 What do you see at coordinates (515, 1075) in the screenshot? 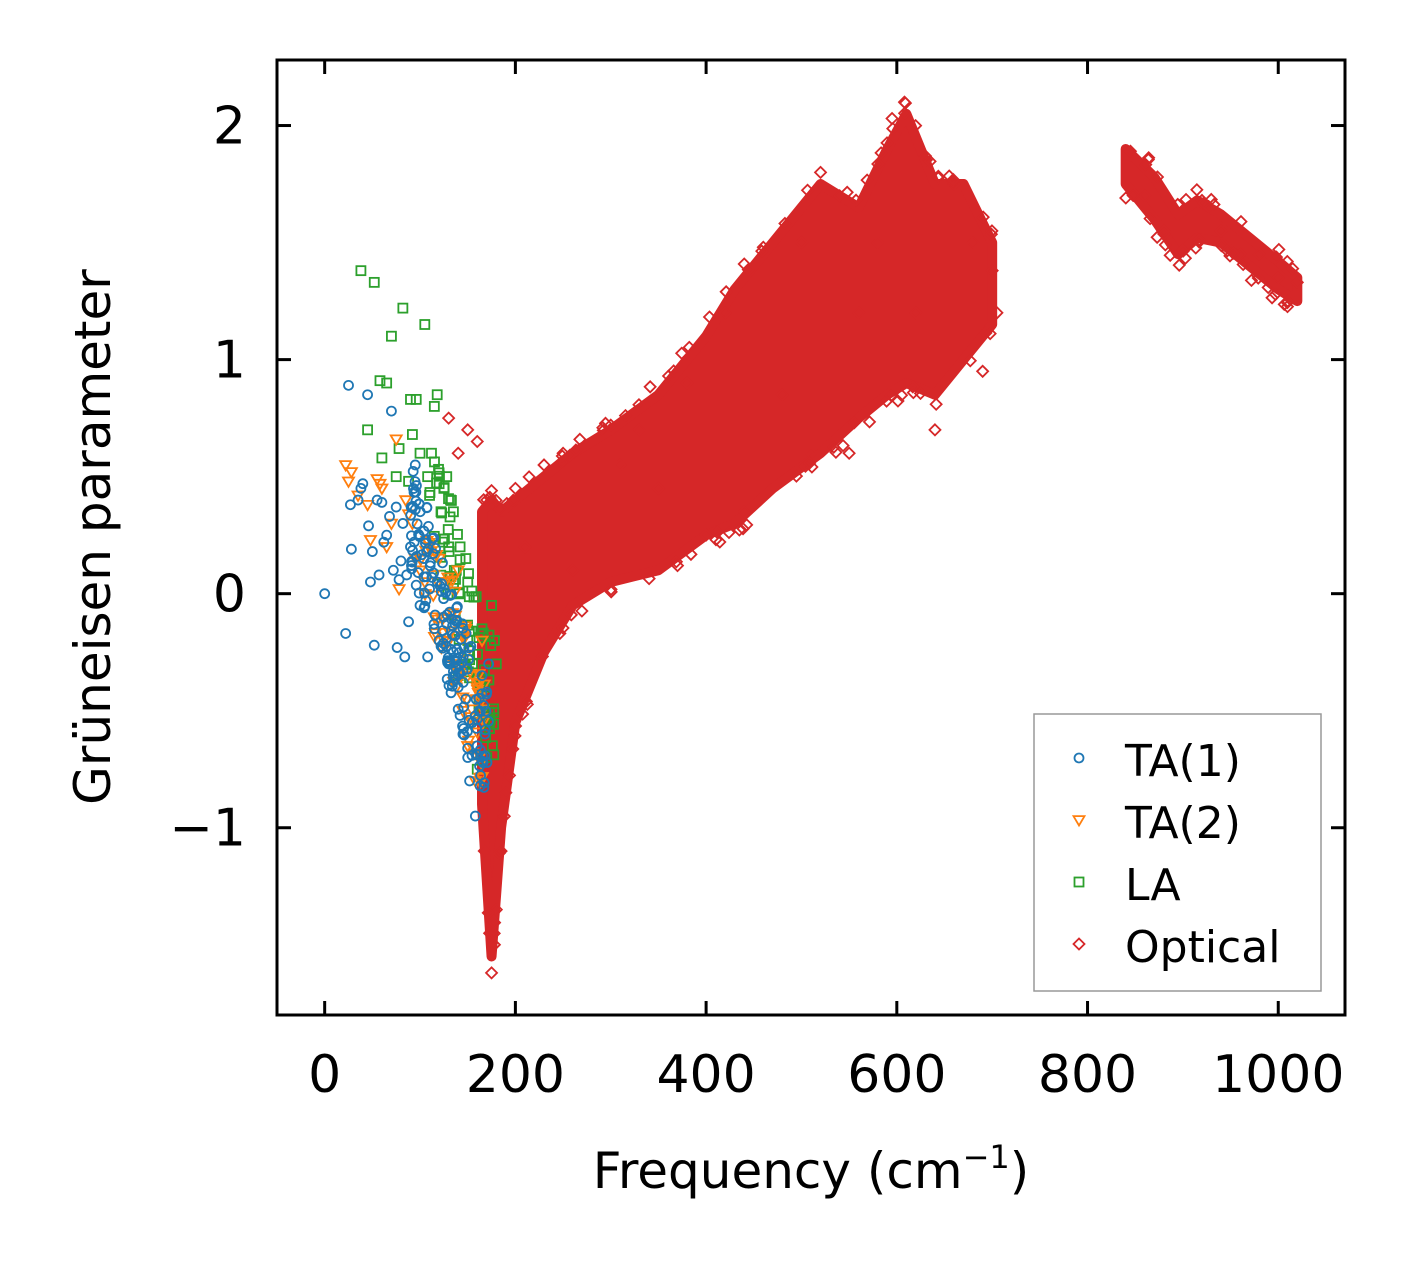
I see `x-tick-label: 200` at bounding box center [515, 1075].